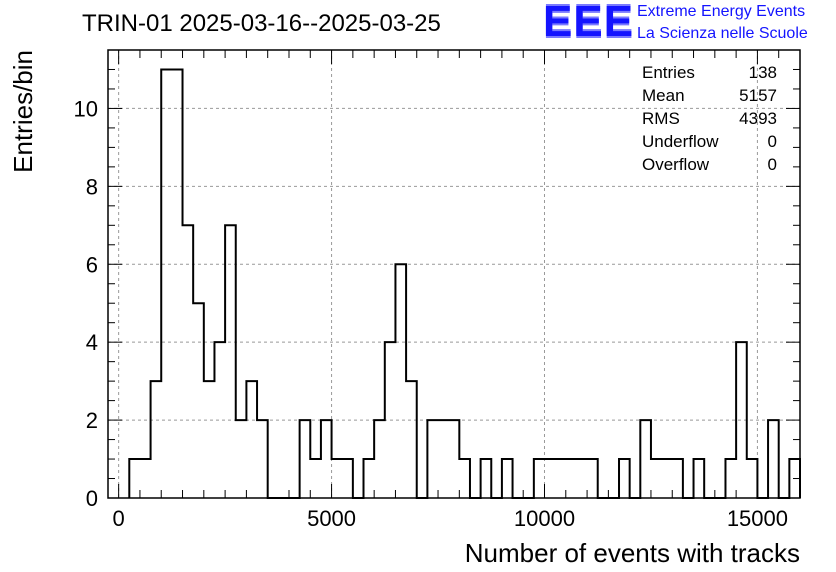  What do you see at coordinates (661, 118) in the screenshot?
I see `stats-rms-label: RMS` at bounding box center [661, 118].